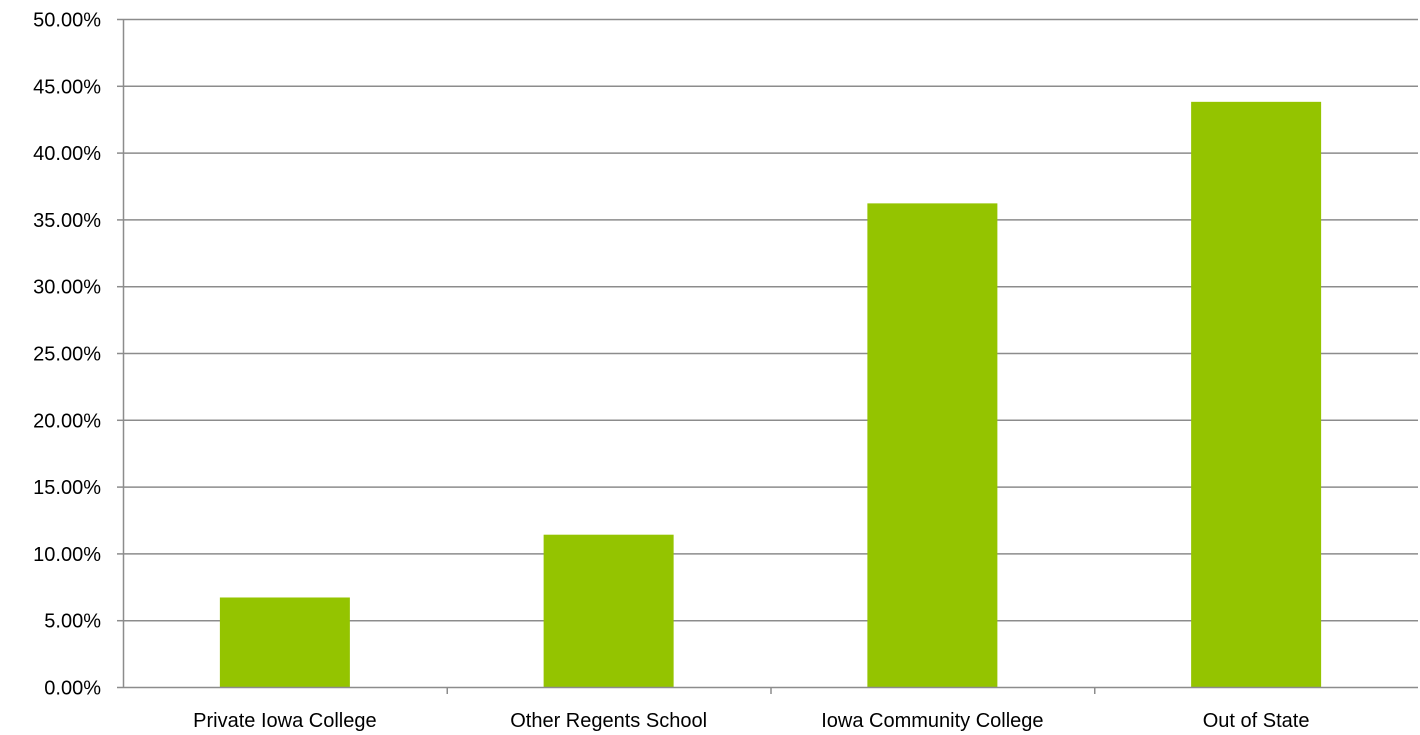 This screenshot has height=735, width=1420. What do you see at coordinates (67, 221) in the screenshot?
I see `y-tick-label: 35.00%` at bounding box center [67, 221].